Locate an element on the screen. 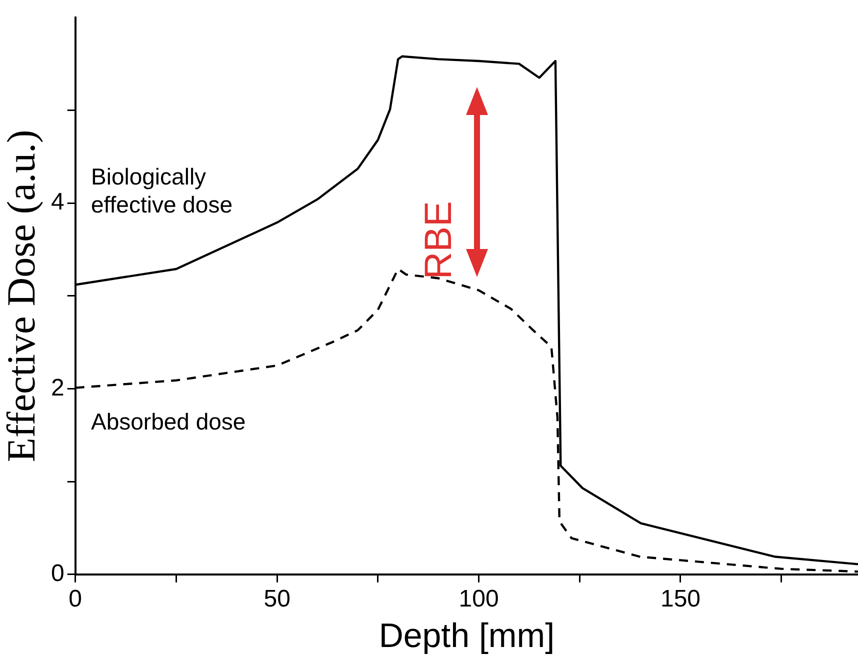 The width and height of the screenshot is (858, 658). annotation: RBE is located at coordinates (439, 240).